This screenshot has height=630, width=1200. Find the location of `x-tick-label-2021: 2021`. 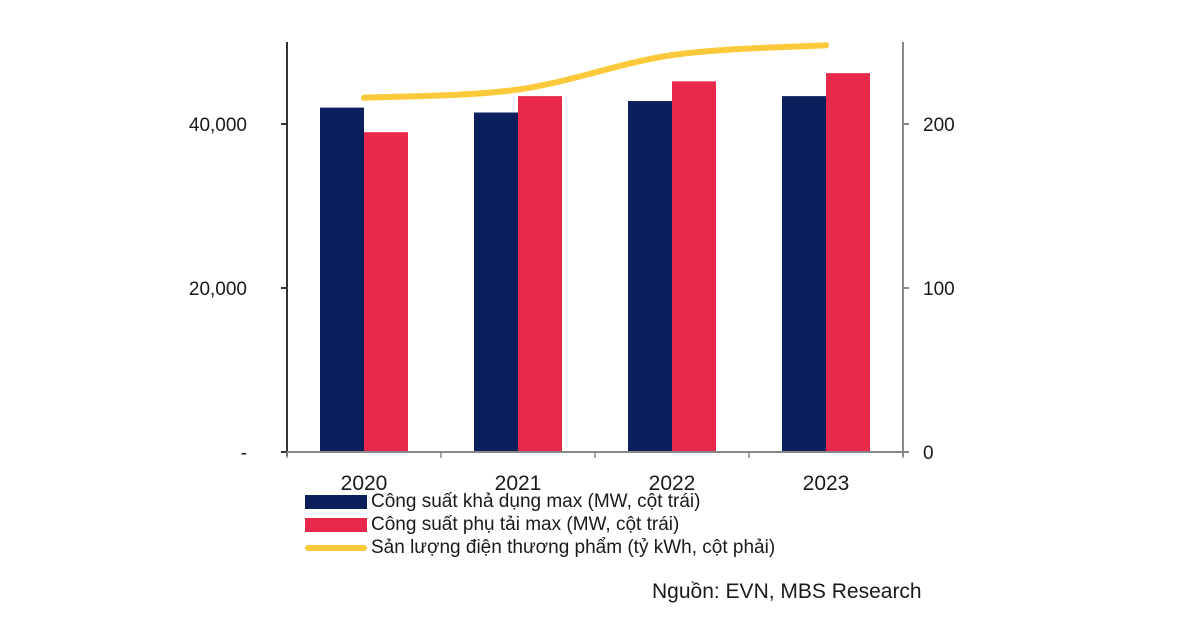

x-tick-label-2021: 2021 is located at coordinates (518, 483).